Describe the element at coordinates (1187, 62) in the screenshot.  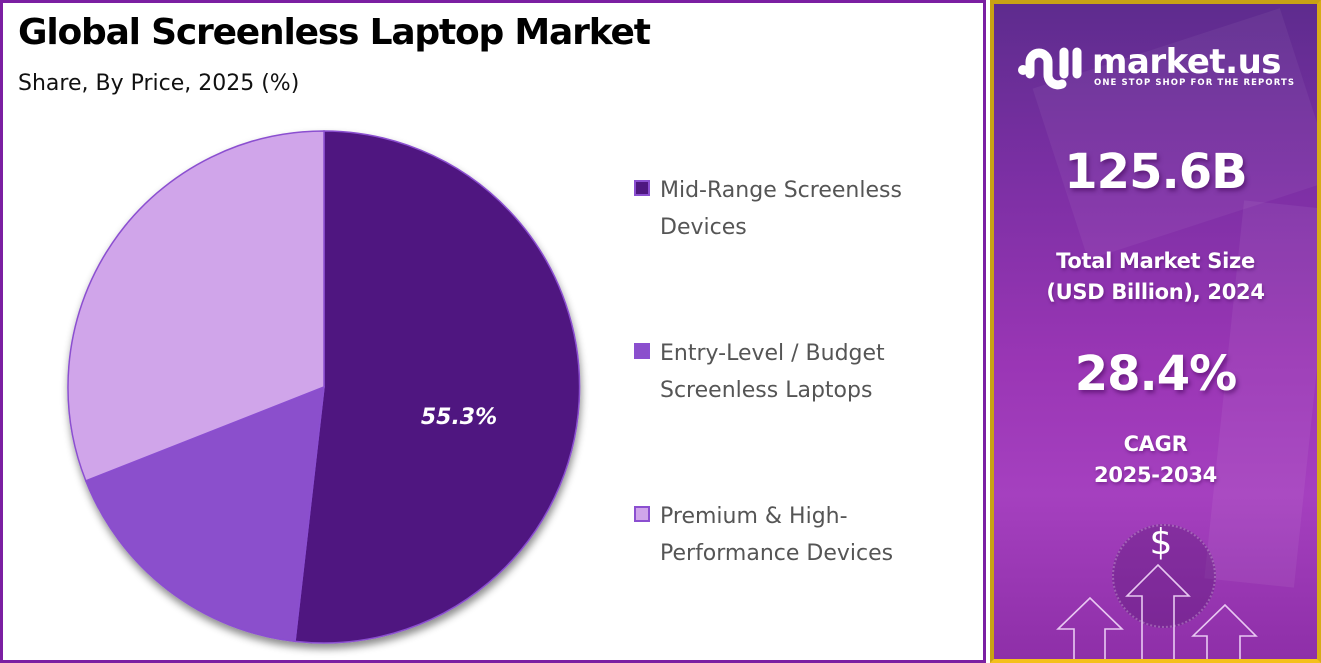
I see `brand-name: market.us` at that location.